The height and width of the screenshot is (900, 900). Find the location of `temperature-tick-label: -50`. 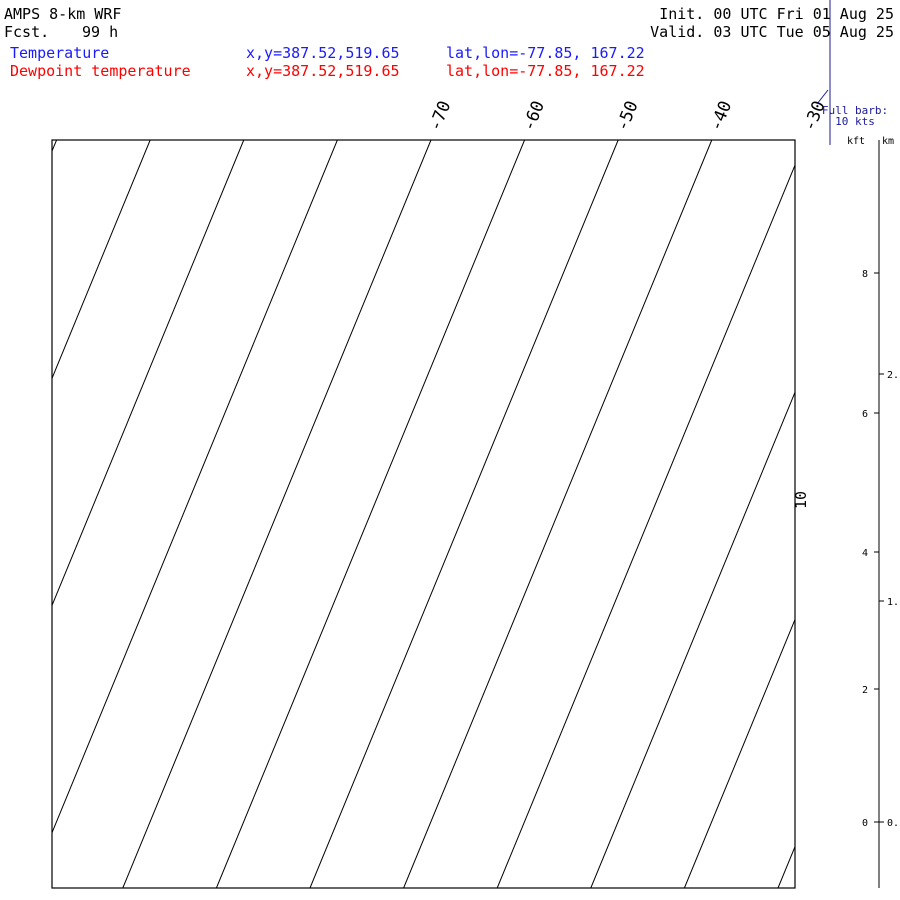

temperature-tick-label: -50 is located at coordinates (628, 116).